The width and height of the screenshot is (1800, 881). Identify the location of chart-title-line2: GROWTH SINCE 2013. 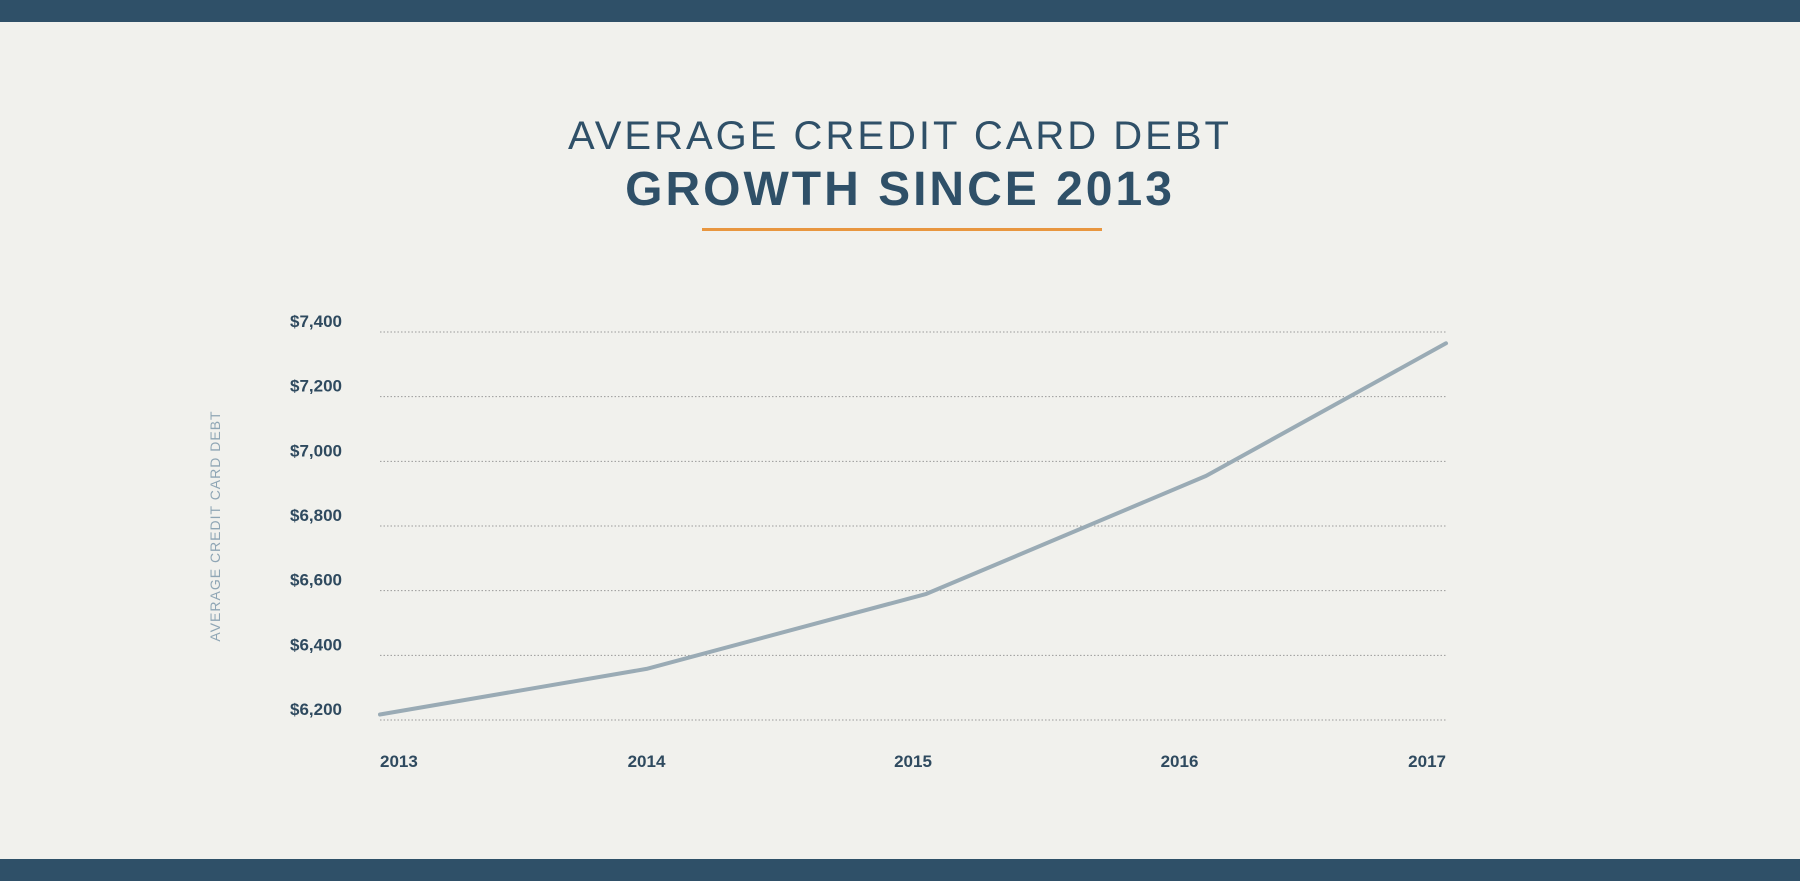
(900, 189).